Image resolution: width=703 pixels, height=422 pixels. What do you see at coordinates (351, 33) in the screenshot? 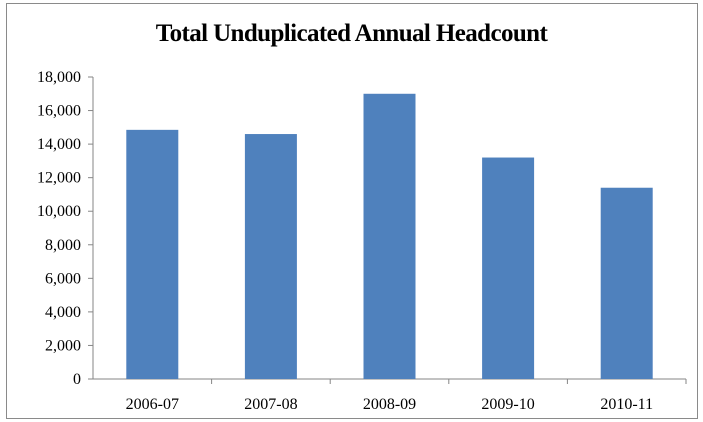
I see `chart-title: Total Unduplicated Annual Headcount` at bounding box center [351, 33].